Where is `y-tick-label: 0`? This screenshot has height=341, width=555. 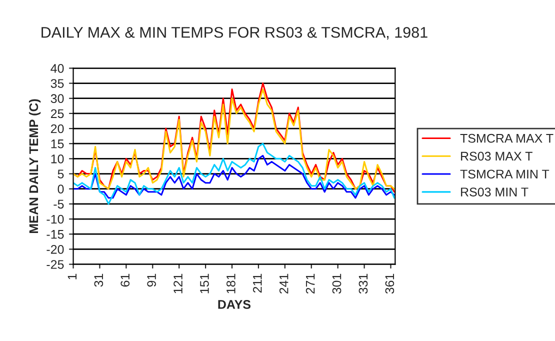
y-tick-label: 0 is located at coordinates (61, 189).